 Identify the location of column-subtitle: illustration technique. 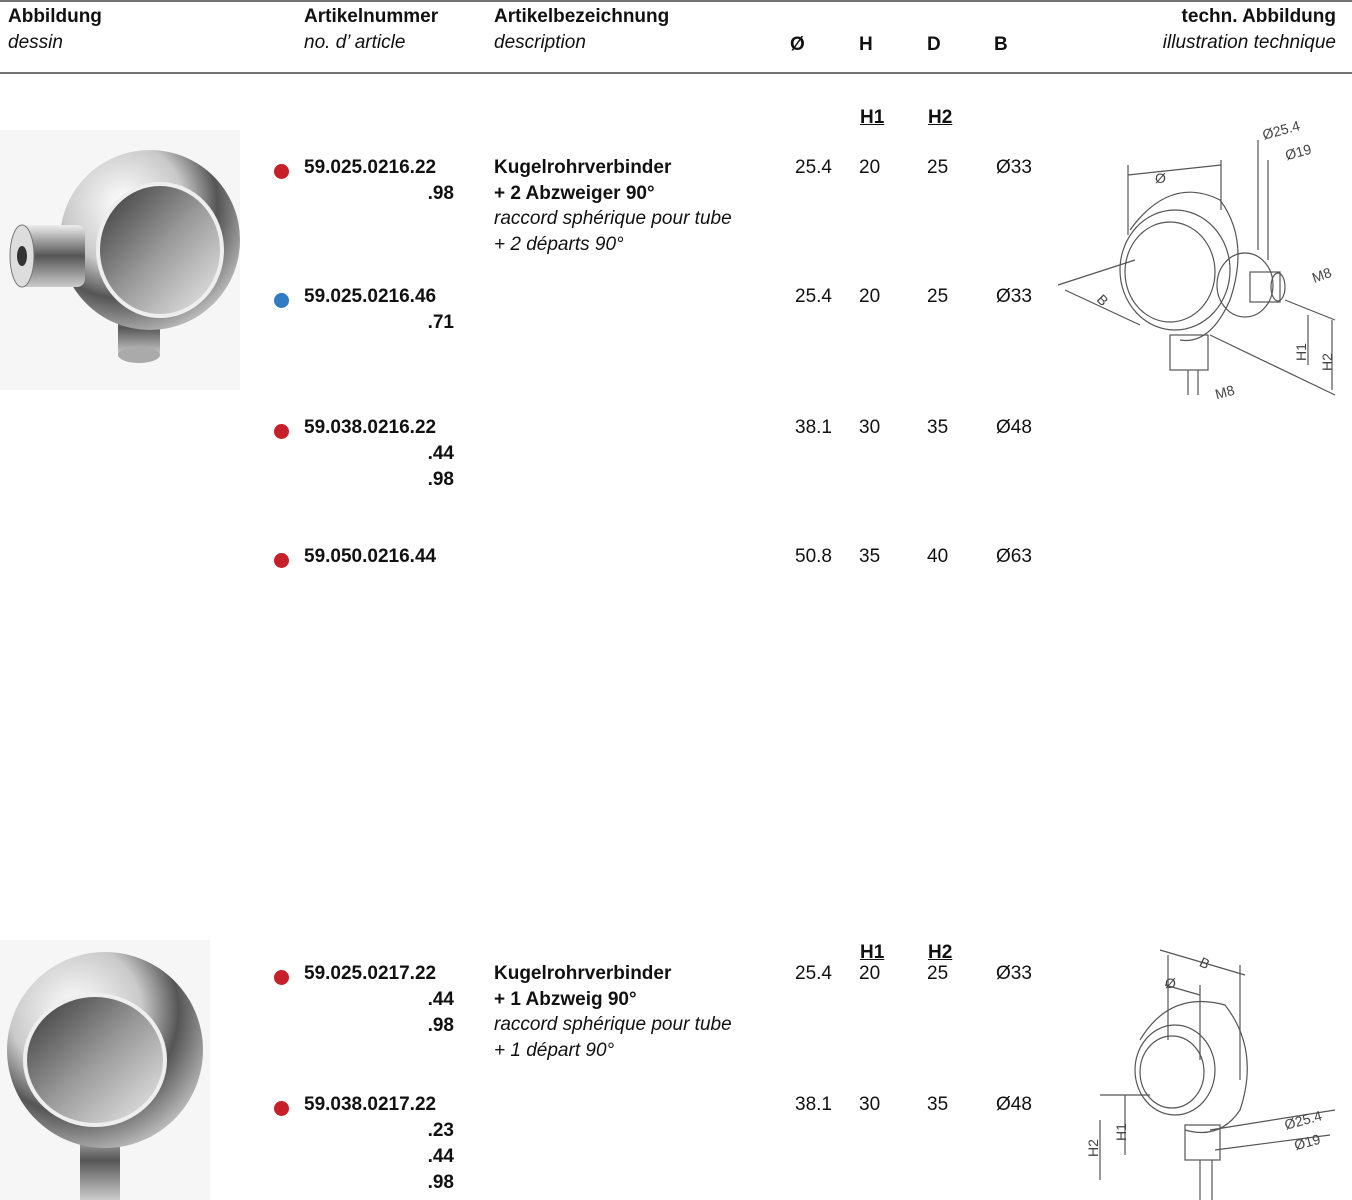
(1249, 42).